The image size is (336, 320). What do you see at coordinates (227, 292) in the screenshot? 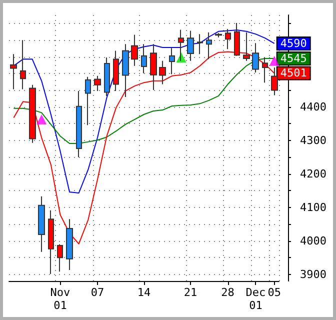
I see `x-tick-label: 28` at bounding box center [227, 292].